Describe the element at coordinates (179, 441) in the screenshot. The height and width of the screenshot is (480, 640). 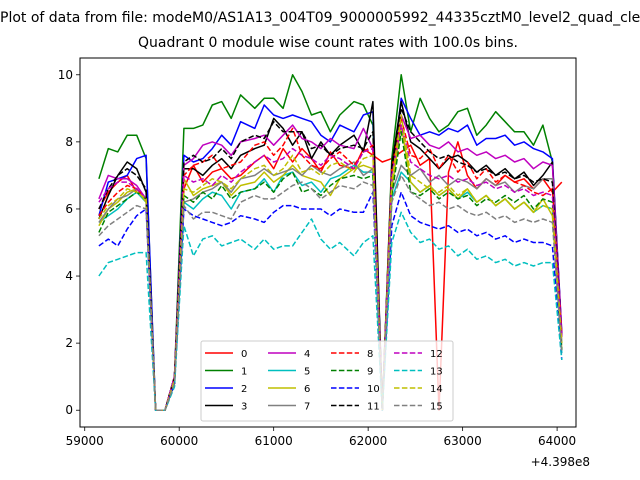
I see `x-tick-label: 60000` at that location.